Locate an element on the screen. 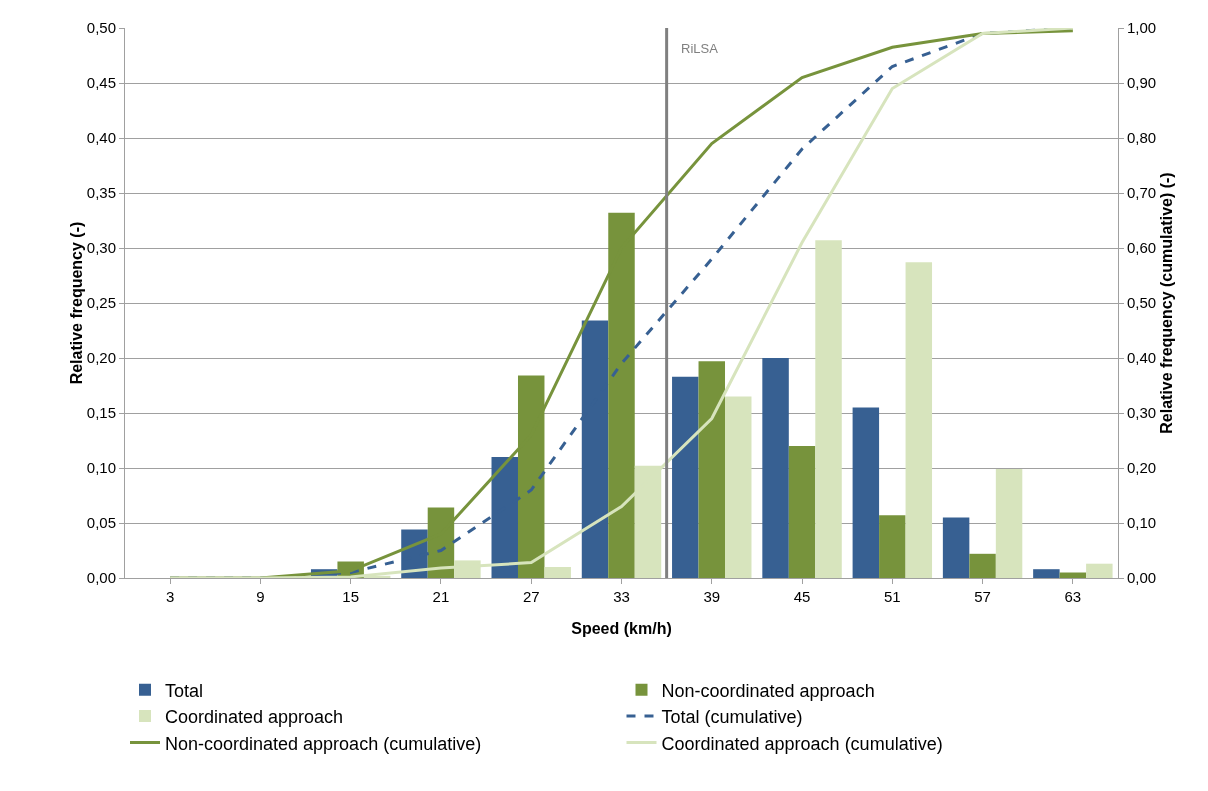 The width and height of the screenshot is (1208, 791). y2-tick-label: 0,80 is located at coordinates (1142, 138).